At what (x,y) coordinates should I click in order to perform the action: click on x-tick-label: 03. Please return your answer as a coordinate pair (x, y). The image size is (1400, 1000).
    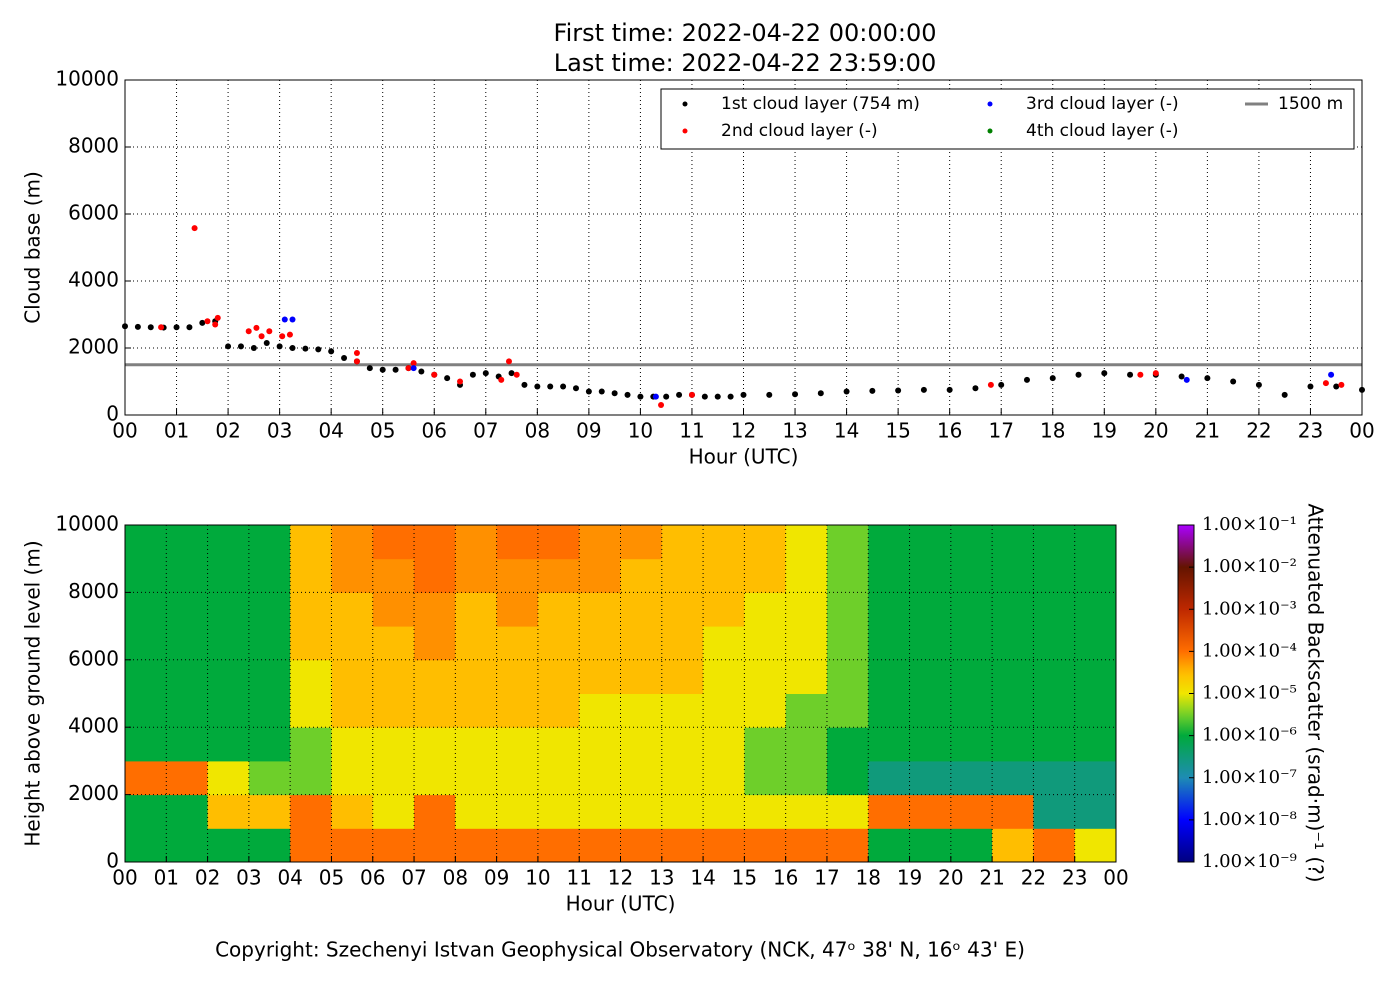
    Looking at the image, I should click on (279, 431).